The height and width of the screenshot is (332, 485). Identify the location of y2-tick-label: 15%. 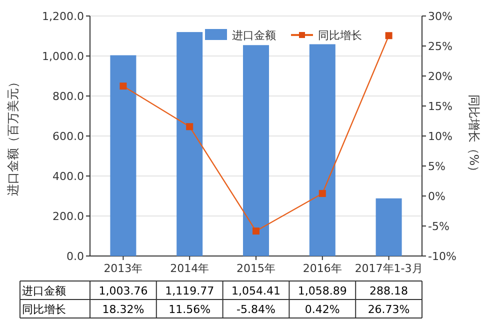
(440, 106).